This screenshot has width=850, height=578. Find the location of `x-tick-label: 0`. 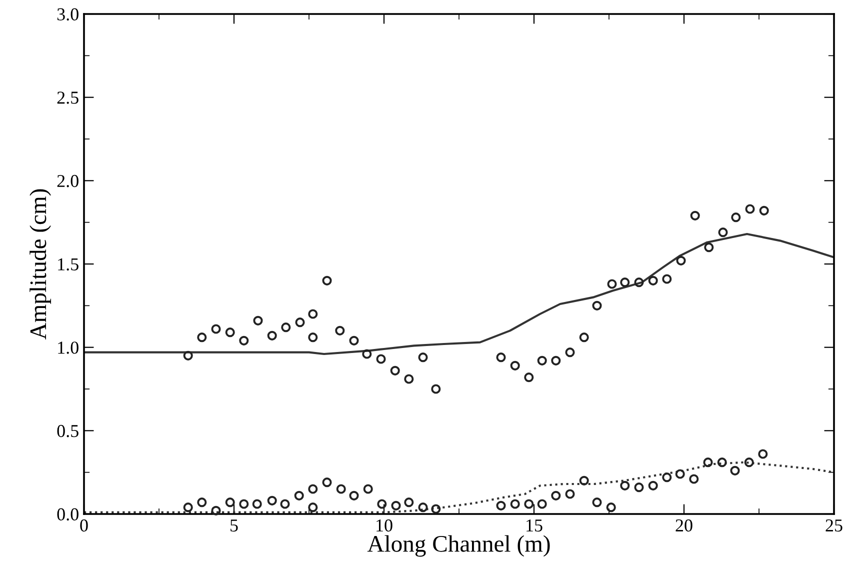

x-tick-label: 0 is located at coordinates (84, 525).